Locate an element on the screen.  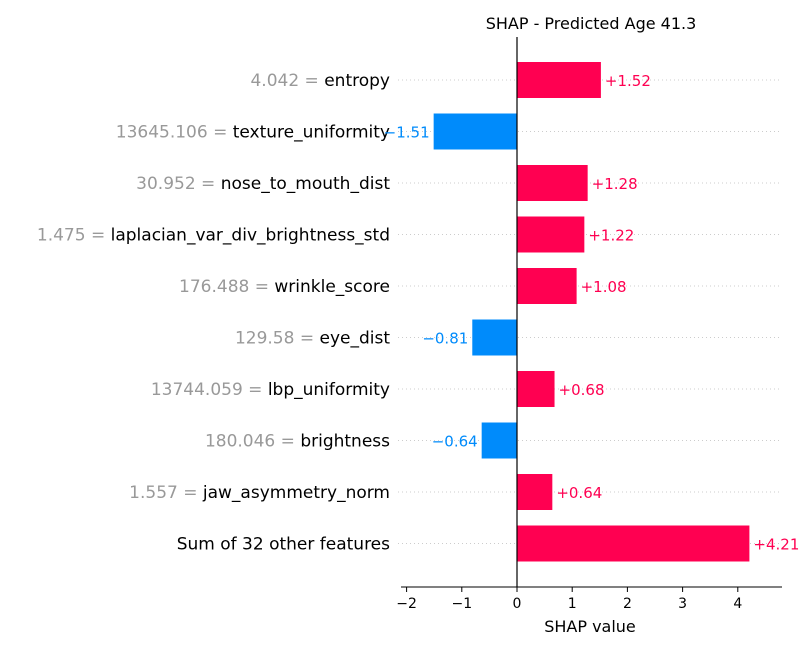
feature-value: 1.475 = is located at coordinates (74, 236).